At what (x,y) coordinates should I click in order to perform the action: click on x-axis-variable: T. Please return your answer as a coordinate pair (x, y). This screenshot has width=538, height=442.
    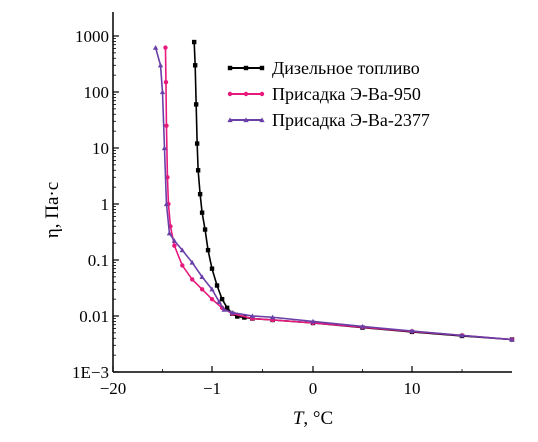
    Looking at the image, I should click on (299, 418).